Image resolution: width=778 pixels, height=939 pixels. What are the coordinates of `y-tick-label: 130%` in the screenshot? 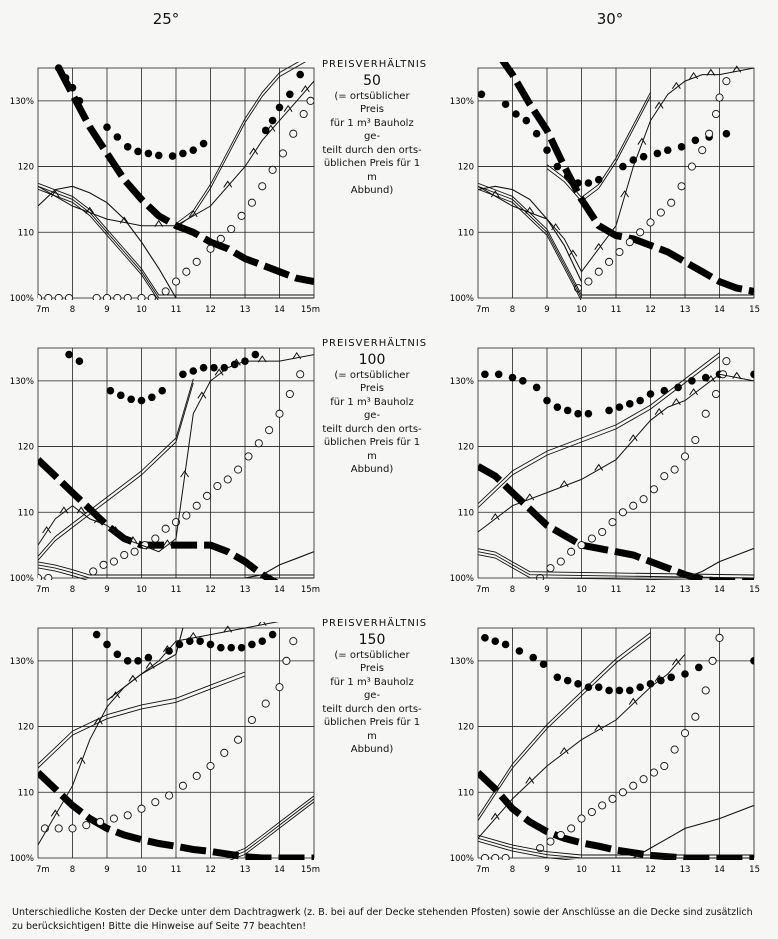 It's located at (22, 102).